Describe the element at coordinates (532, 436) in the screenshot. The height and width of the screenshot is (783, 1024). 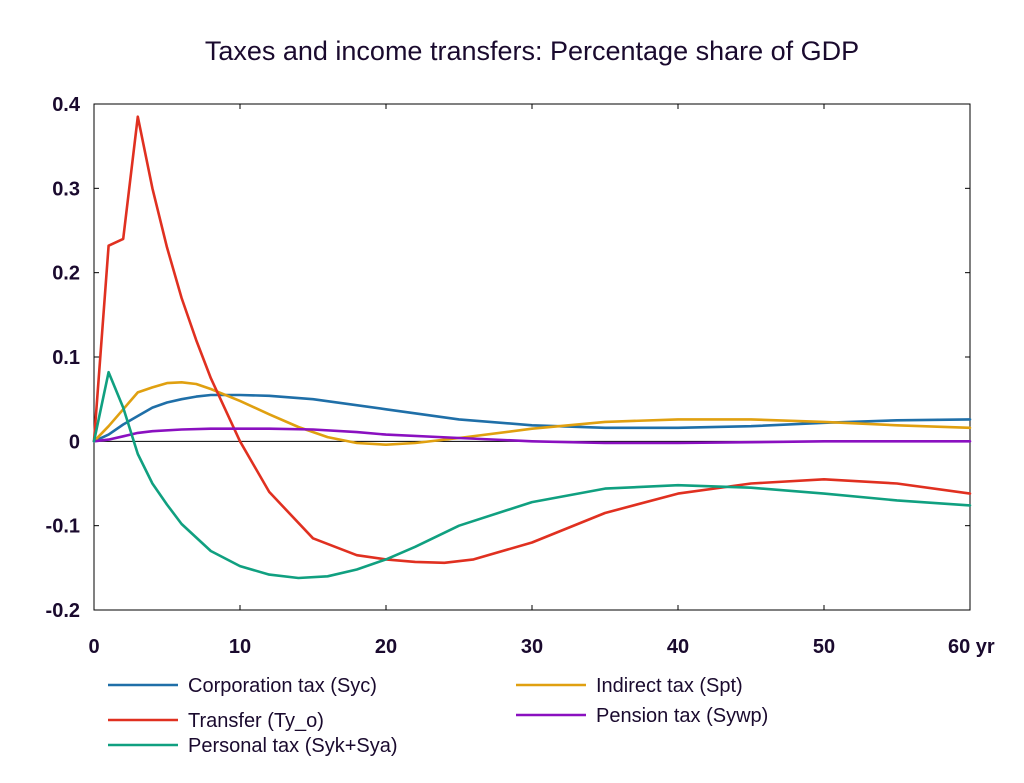
I see `series-line-pension-tax-sywp` at that location.